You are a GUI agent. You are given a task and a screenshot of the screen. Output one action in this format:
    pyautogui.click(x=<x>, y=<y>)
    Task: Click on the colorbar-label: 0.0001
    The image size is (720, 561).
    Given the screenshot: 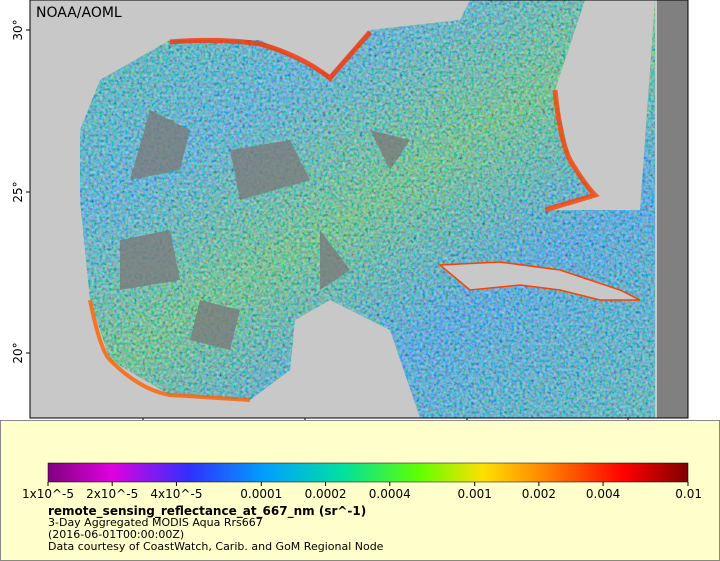 What is the action you would take?
    pyautogui.click(x=261, y=494)
    